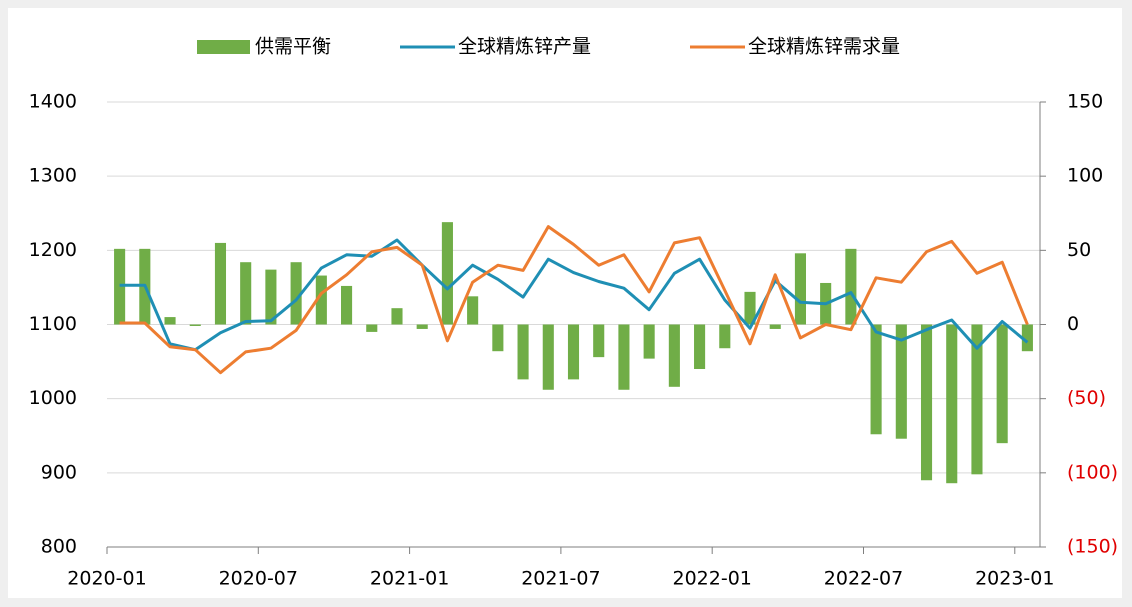  I want to click on y2-tick-label: 150, so click(1085, 102).